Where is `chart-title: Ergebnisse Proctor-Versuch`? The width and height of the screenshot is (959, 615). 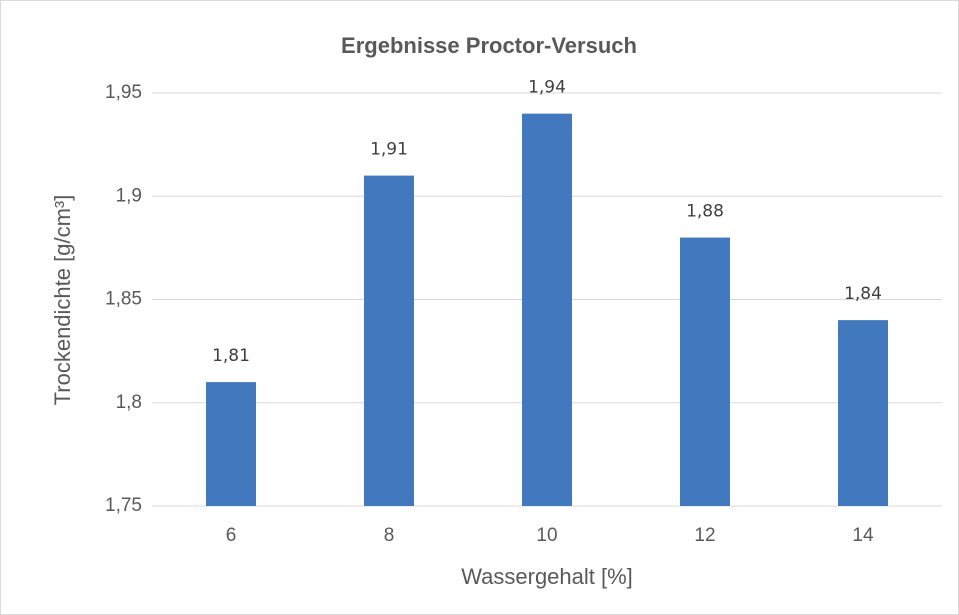 chart-title: Ergebnisse Proctor-Versuch is located at coordinates (489, 45).